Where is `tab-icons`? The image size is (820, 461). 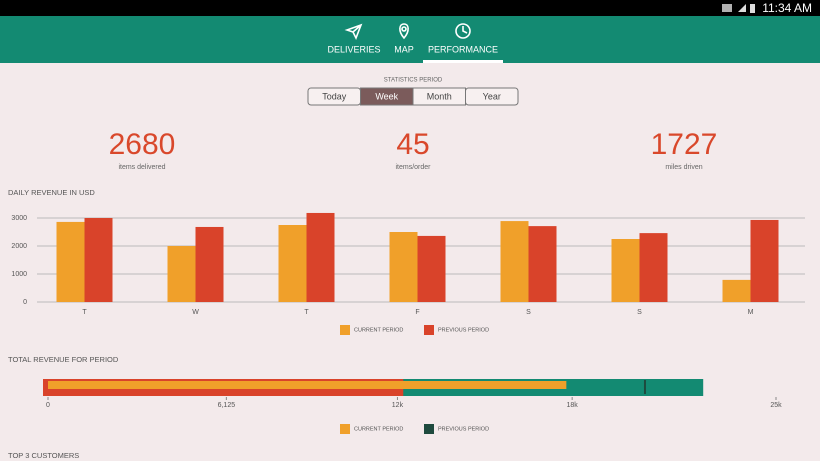
tab-icons is located at coordinates (407, 31).